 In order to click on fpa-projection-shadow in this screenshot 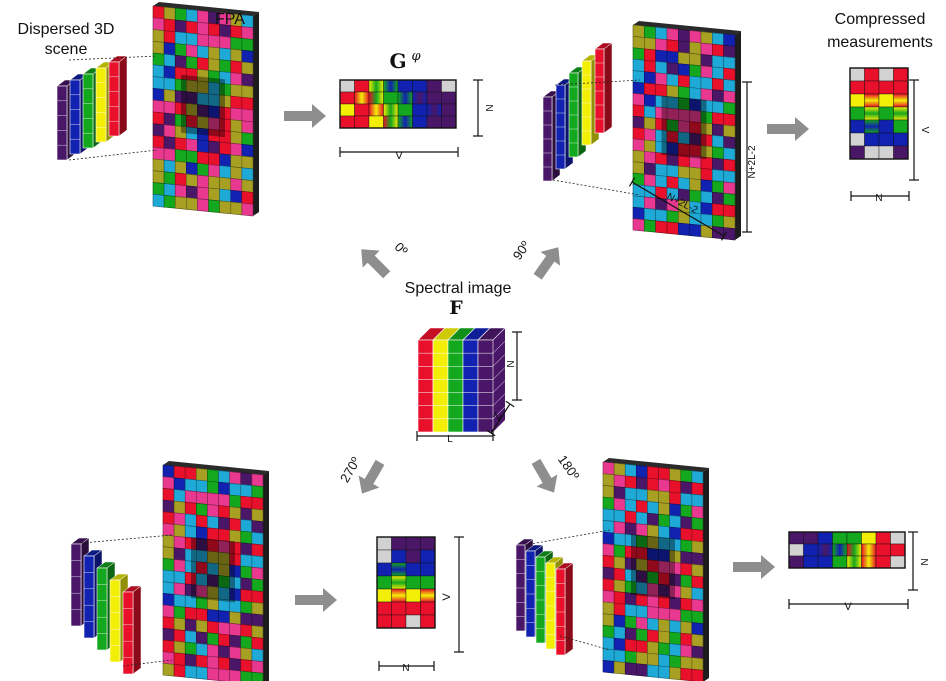, I will do `click(653, 567)`.